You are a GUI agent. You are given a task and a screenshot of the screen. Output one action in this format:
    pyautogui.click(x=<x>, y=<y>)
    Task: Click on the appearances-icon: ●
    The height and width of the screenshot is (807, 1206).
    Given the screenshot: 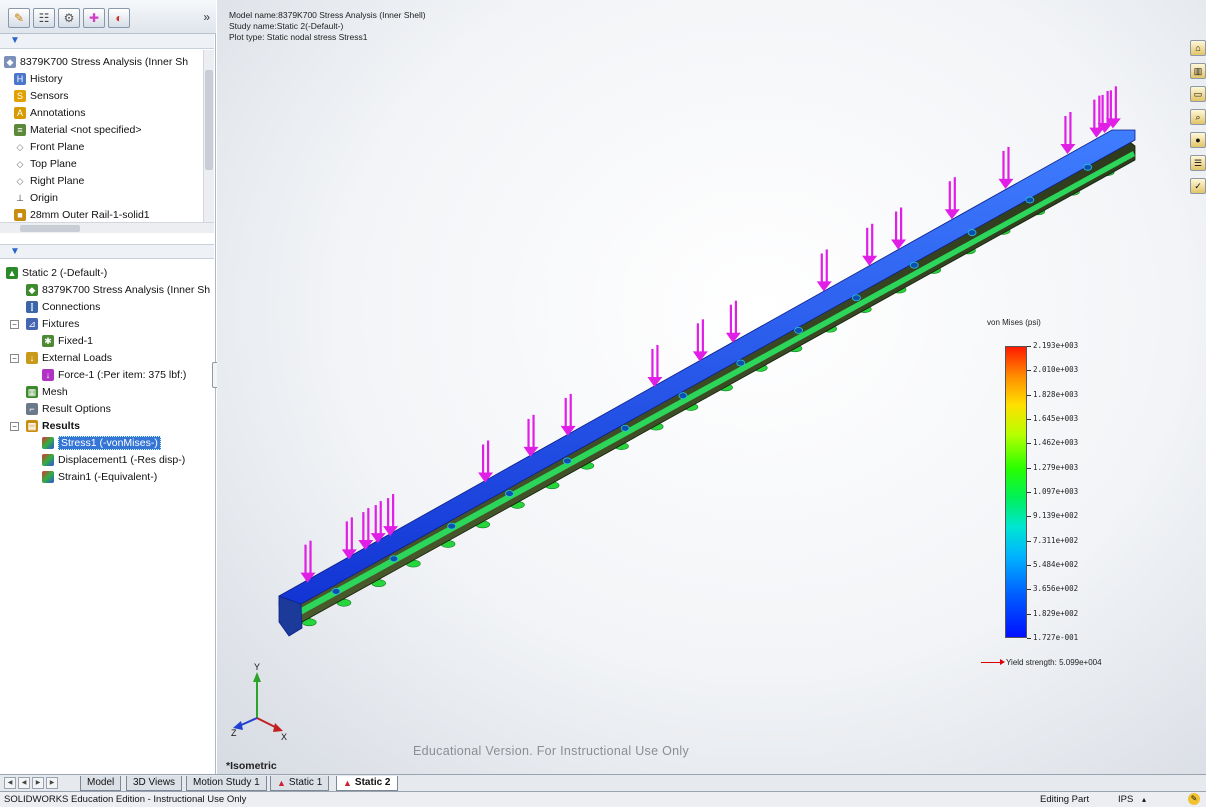 What is the action you would take?
    pyautogui.click(x=1198, y=140)
    